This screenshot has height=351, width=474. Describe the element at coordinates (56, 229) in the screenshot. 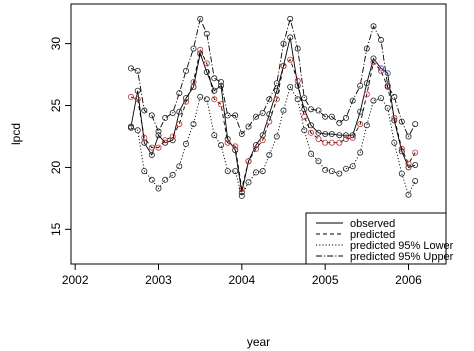

I see `y-tick-label: 15` at that location.